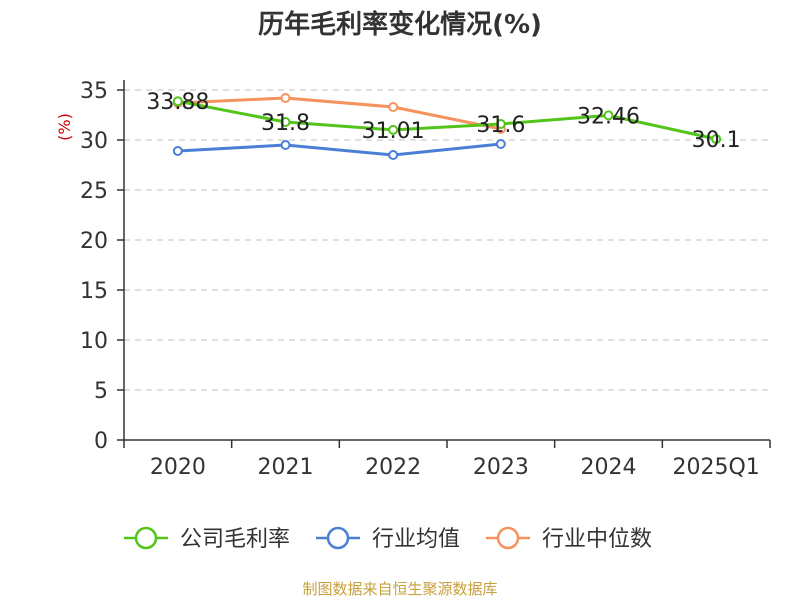 Image resolution: width=800 pixels, height=600 pixels. I want to click on legend-label-1: 行业均值, so click(416, 539).